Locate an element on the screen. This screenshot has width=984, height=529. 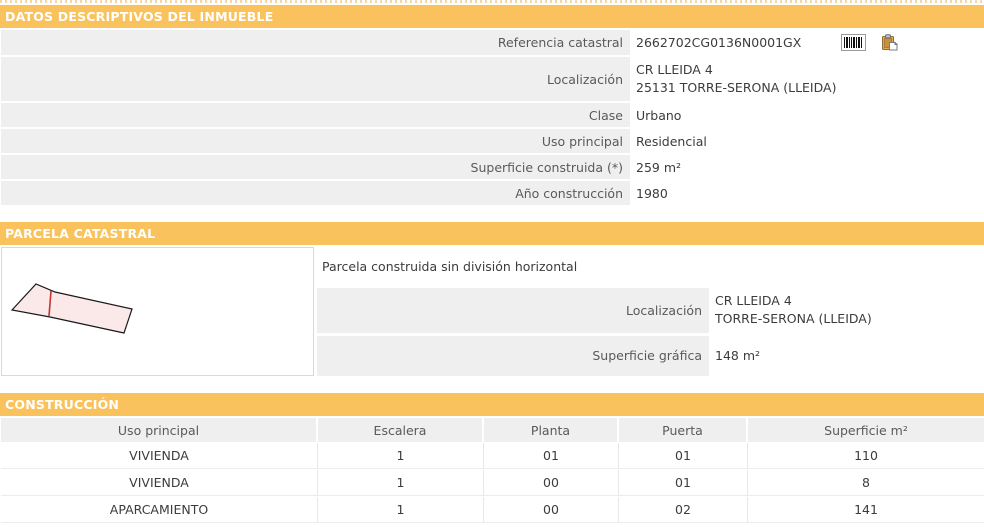
cadastral-reference-value: 2662702CG0136N0001GX is located at coordinates (719, 42).